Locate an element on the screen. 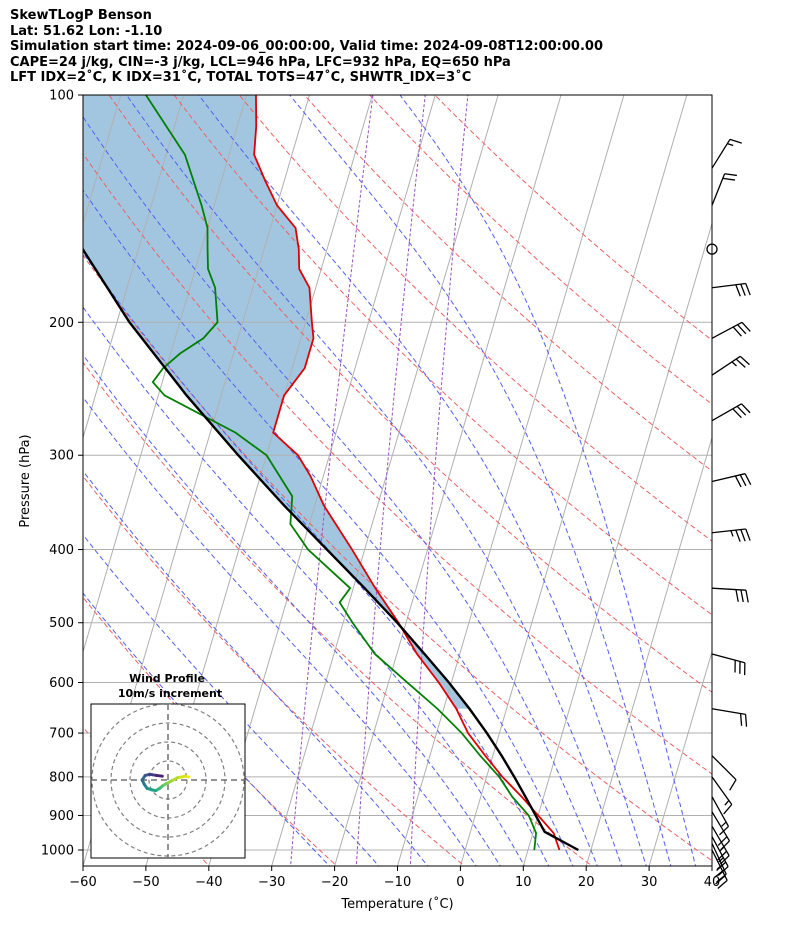 This screenshot has width=794, height=937. moist-adiabat is located at coordinates (231, 700).